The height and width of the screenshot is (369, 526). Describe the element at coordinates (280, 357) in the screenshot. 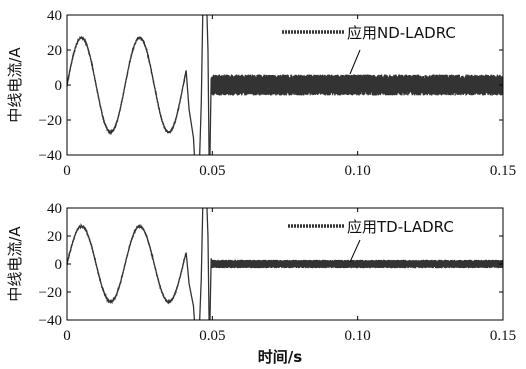

I see `x-axis-label: 时间/s` at that location.